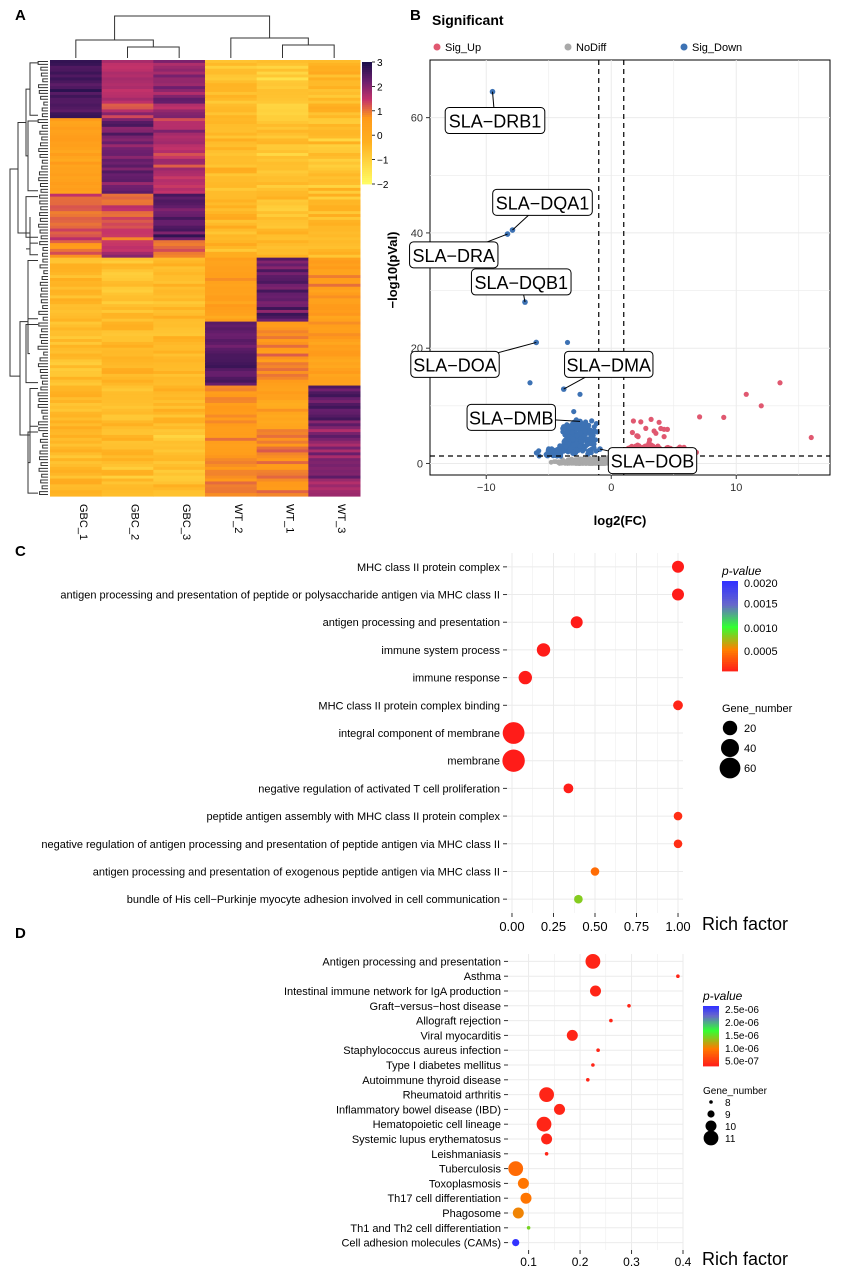  I want to click on volcano-point-nodiff, so click(601, 461).